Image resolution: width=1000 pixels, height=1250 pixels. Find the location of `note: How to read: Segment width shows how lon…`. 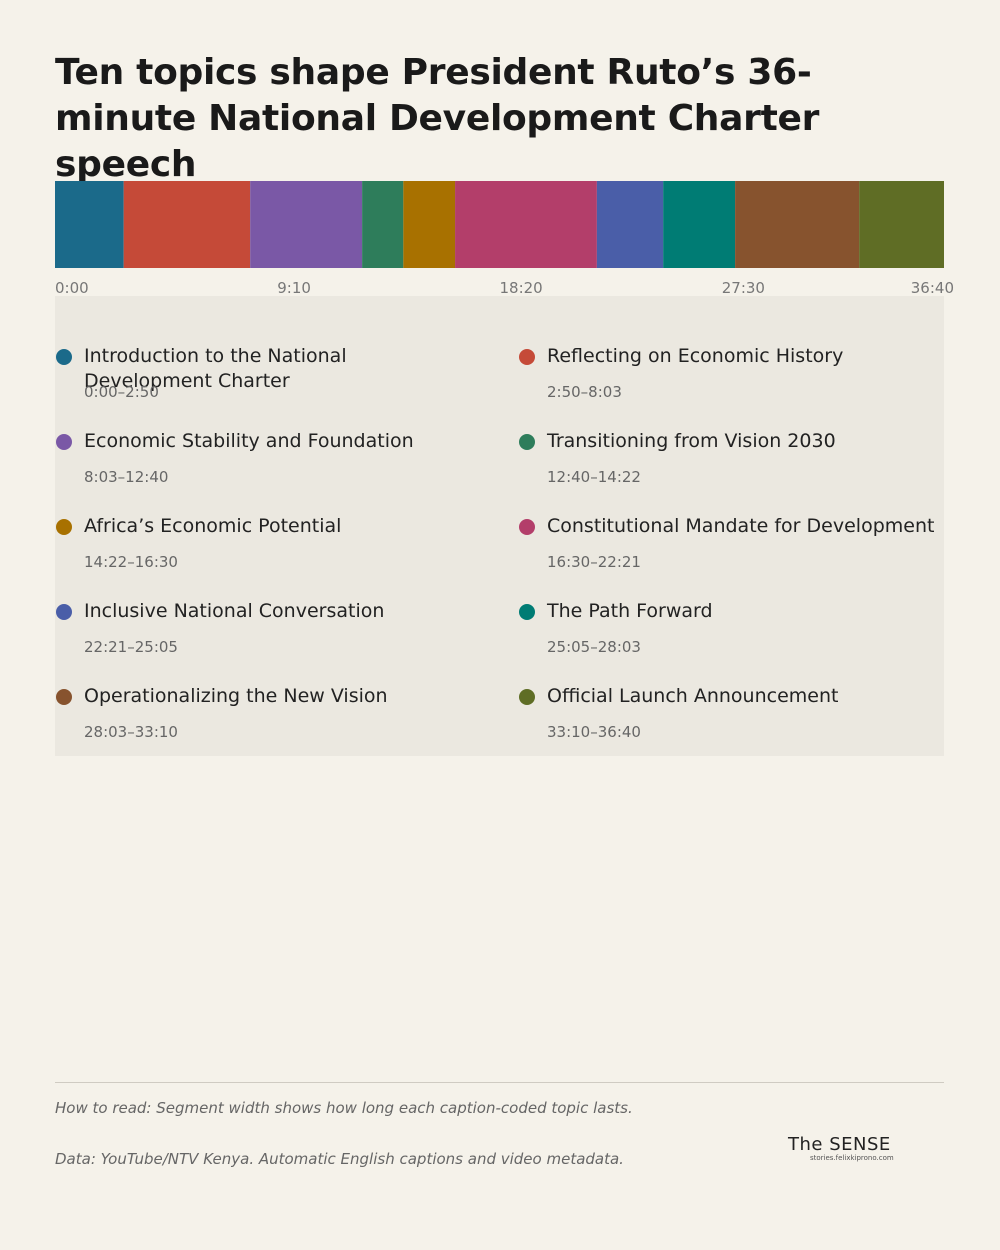

note: How to read: Segment width shows how lon… is located at coordinates (344, 1108).